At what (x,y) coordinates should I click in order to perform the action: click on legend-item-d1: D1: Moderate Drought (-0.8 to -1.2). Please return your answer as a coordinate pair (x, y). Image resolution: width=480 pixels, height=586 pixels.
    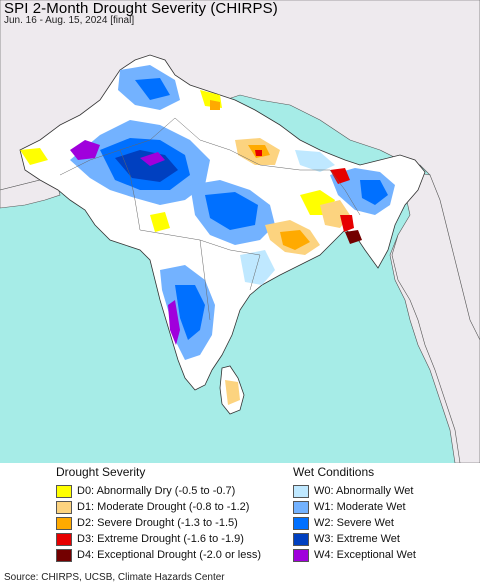
    Looking at the image, I should click on (158, 507).